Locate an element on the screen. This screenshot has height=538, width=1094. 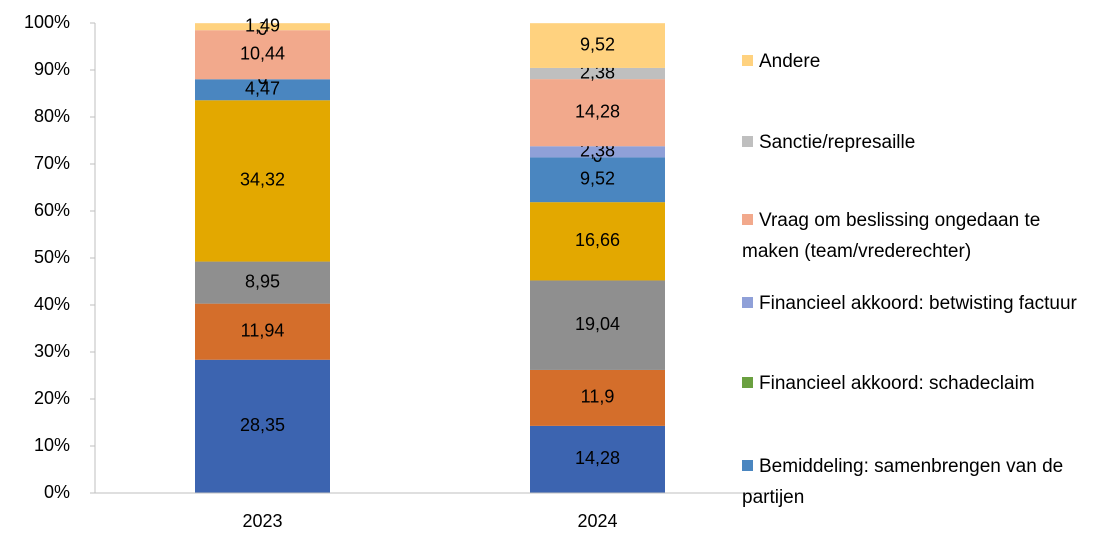
legend-entry: Financieel akkoord: schadeclaim is located at coordinates (917, 383).